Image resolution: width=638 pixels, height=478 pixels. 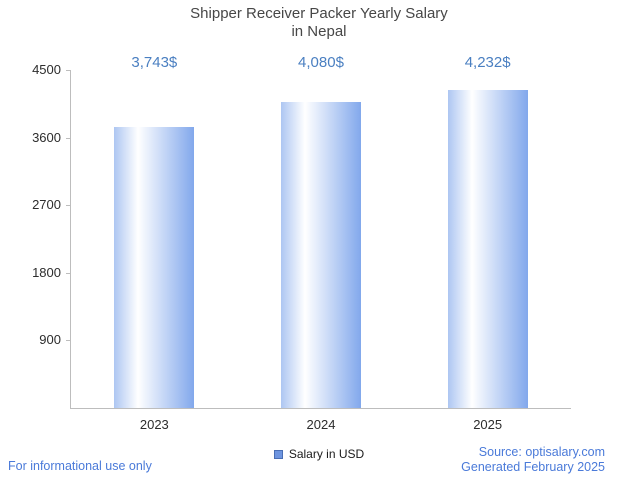 I want to click on bar-value-label: 3,743$, so click(x=154, y=62).